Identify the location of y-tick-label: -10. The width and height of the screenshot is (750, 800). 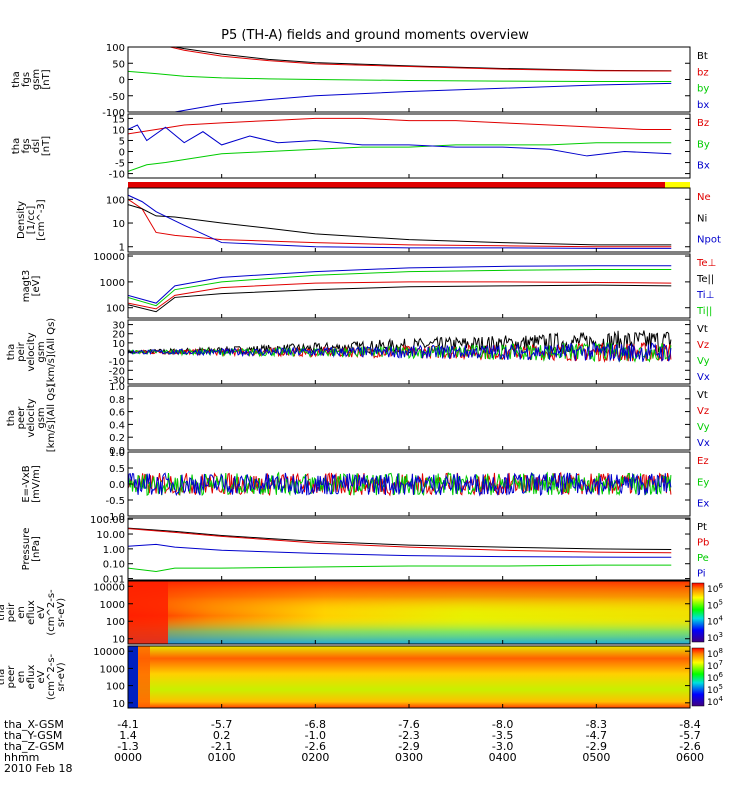
(117, 175).